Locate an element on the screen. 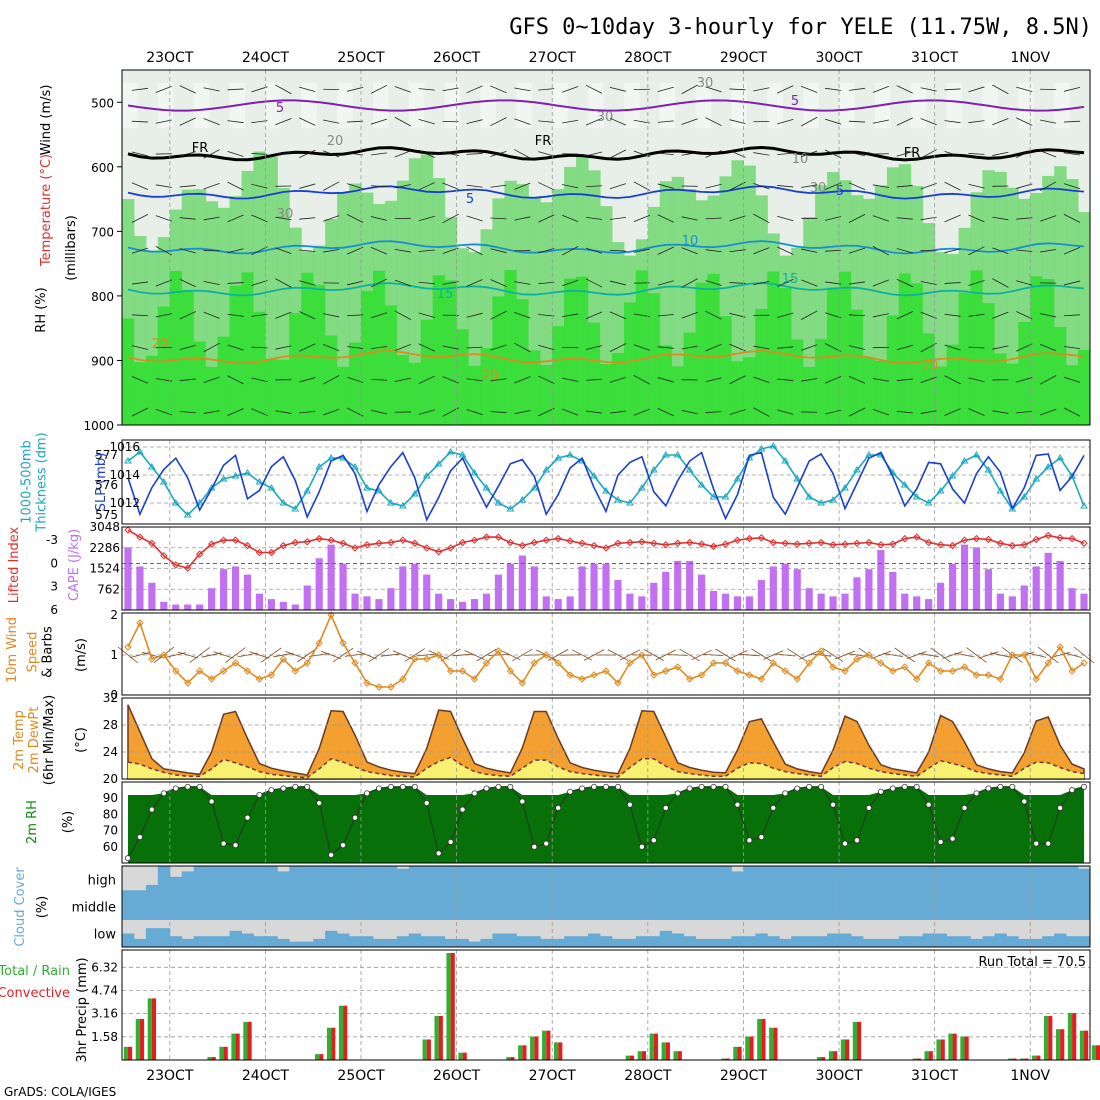 Image resolution: width=1100 pixels, height=1100 pixels. precip-total-bar is located at coordinates (317, 1057).